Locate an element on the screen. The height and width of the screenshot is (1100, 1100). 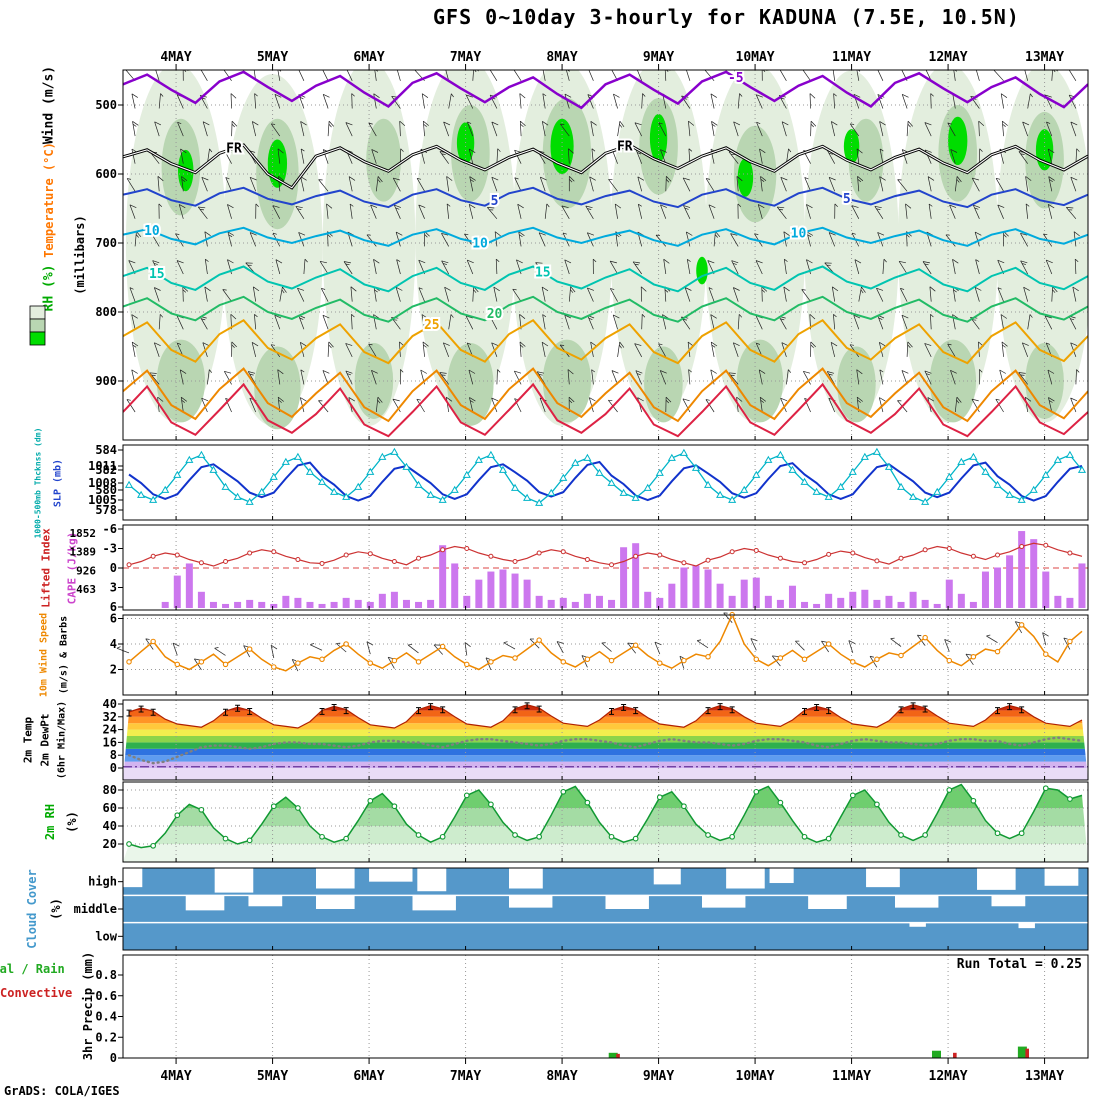
svg-text: 1389 is located at coordinates (83, 552).